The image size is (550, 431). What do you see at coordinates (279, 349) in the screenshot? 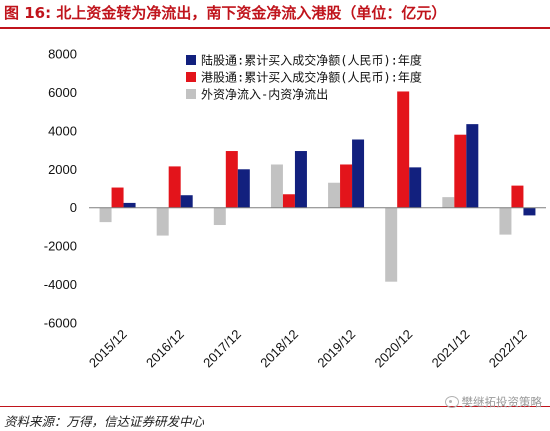
I see `x-tick-label: 2018/12` at bounding box center [279, 349].